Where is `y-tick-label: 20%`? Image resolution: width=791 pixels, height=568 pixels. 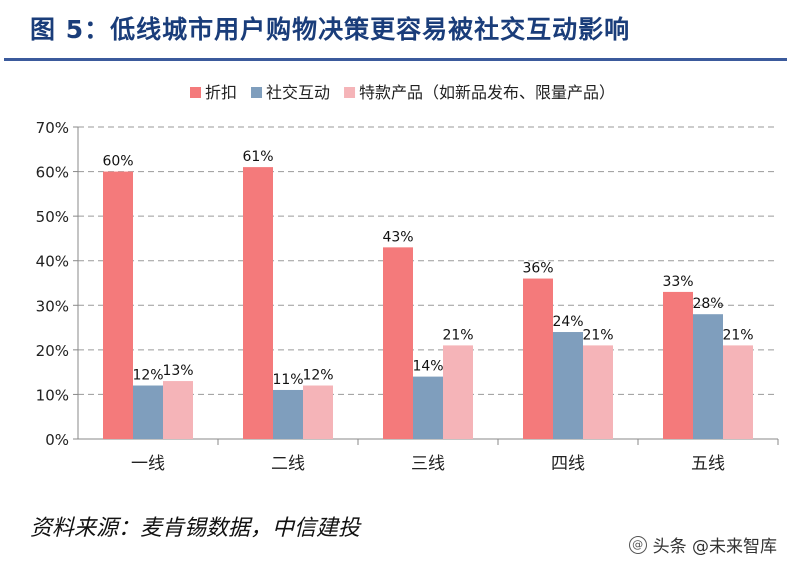 y-tick-label: 20% is located at coordinates (52, 351).